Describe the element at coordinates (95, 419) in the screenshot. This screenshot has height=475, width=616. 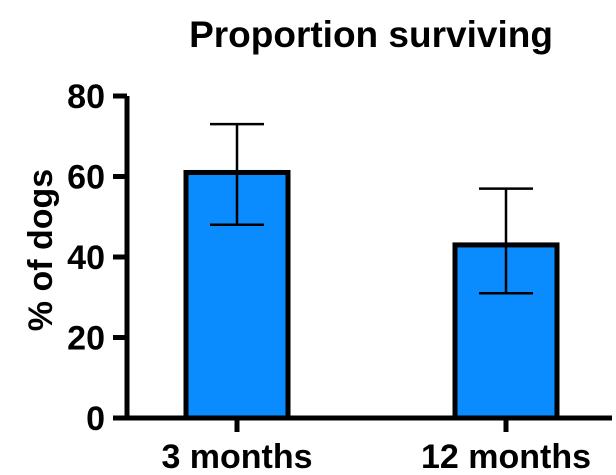
I see `y-tick-label-0: 0` at that location.